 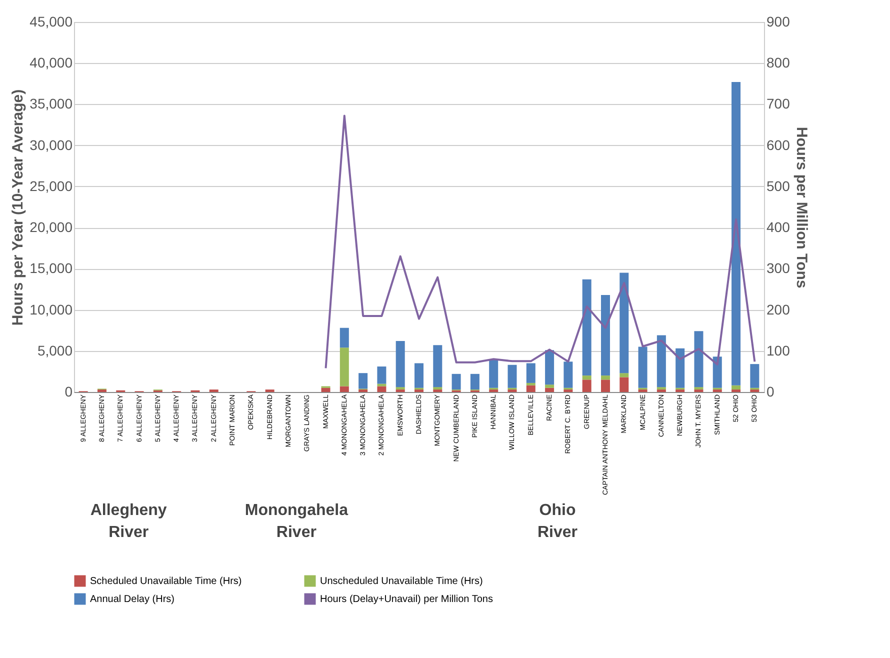 What do you see at coordinates (51, 22) in the screenshot?
I see `y-tick-label: 45,000` at bounding box center [51, 22].